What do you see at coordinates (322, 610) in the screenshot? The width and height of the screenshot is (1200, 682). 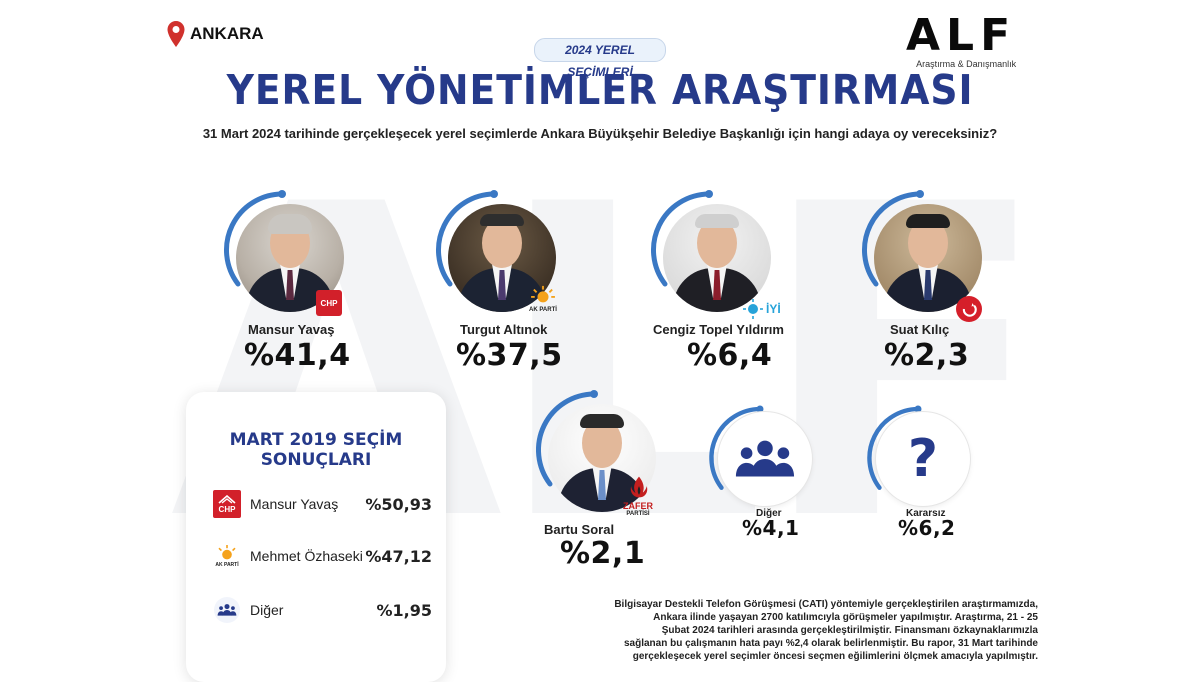 I see `results-row: Diğer %1,95` at bounding box center [322, 610].